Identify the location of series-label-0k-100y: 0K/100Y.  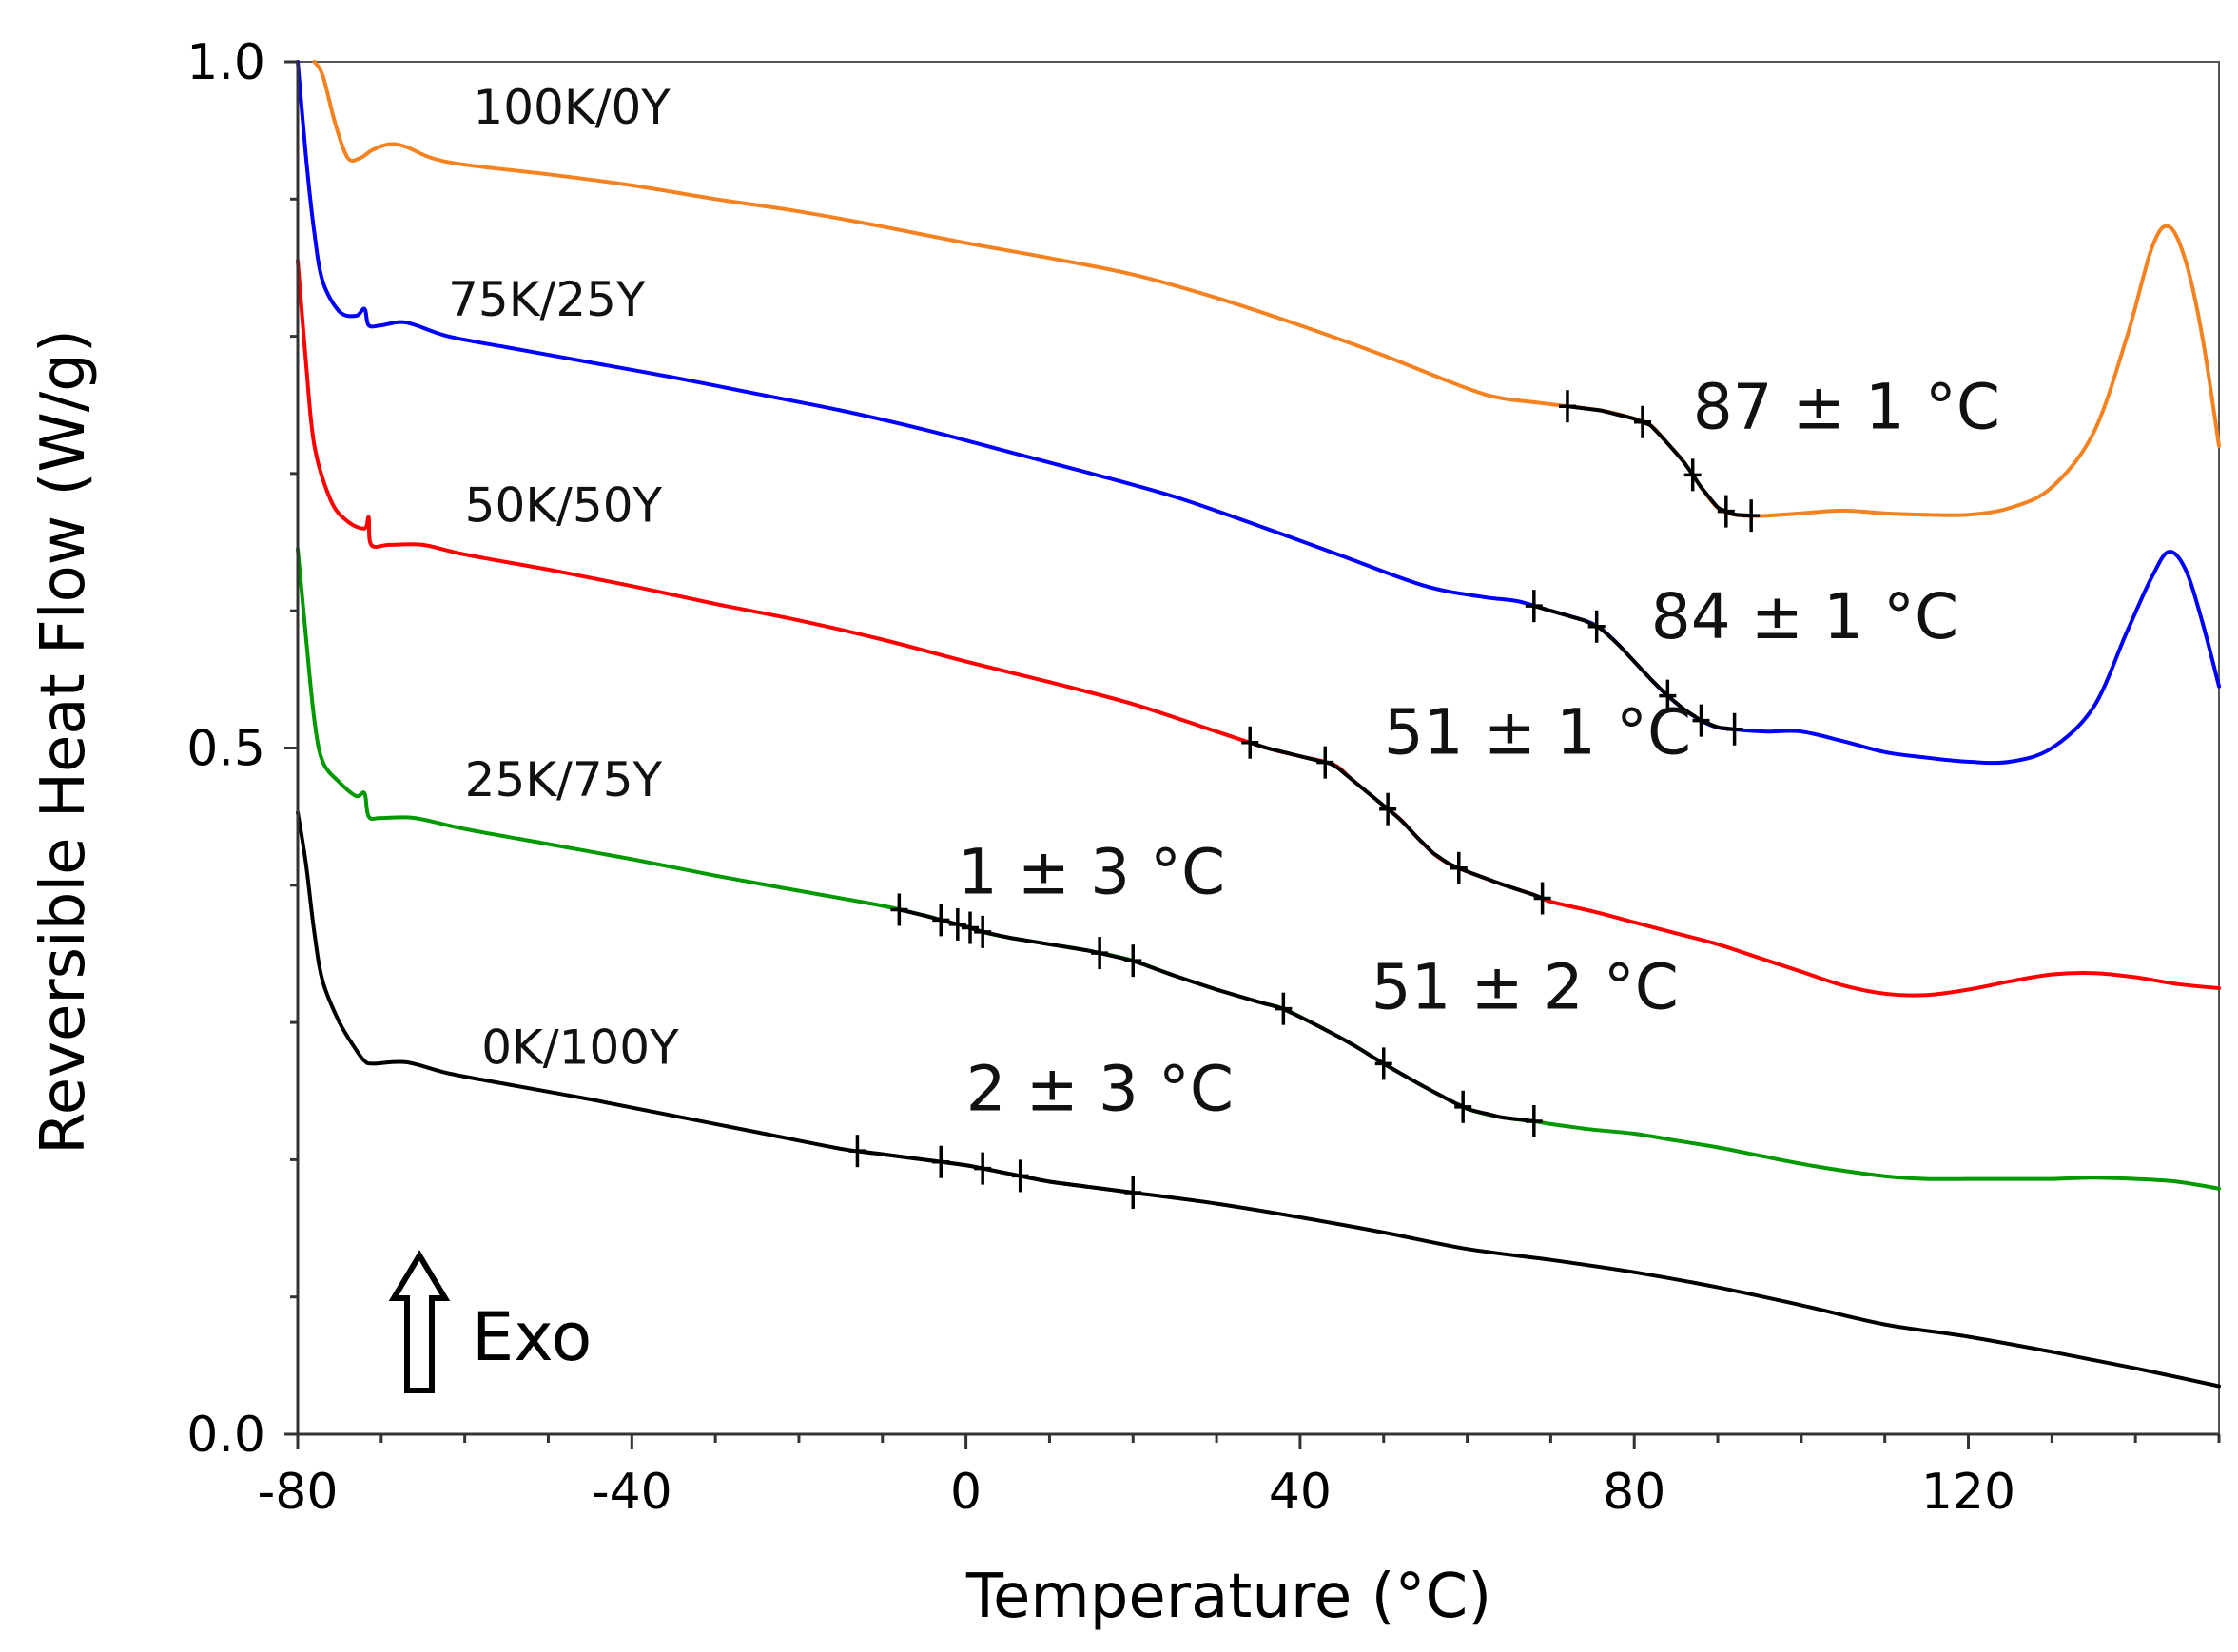
(580, 1047).